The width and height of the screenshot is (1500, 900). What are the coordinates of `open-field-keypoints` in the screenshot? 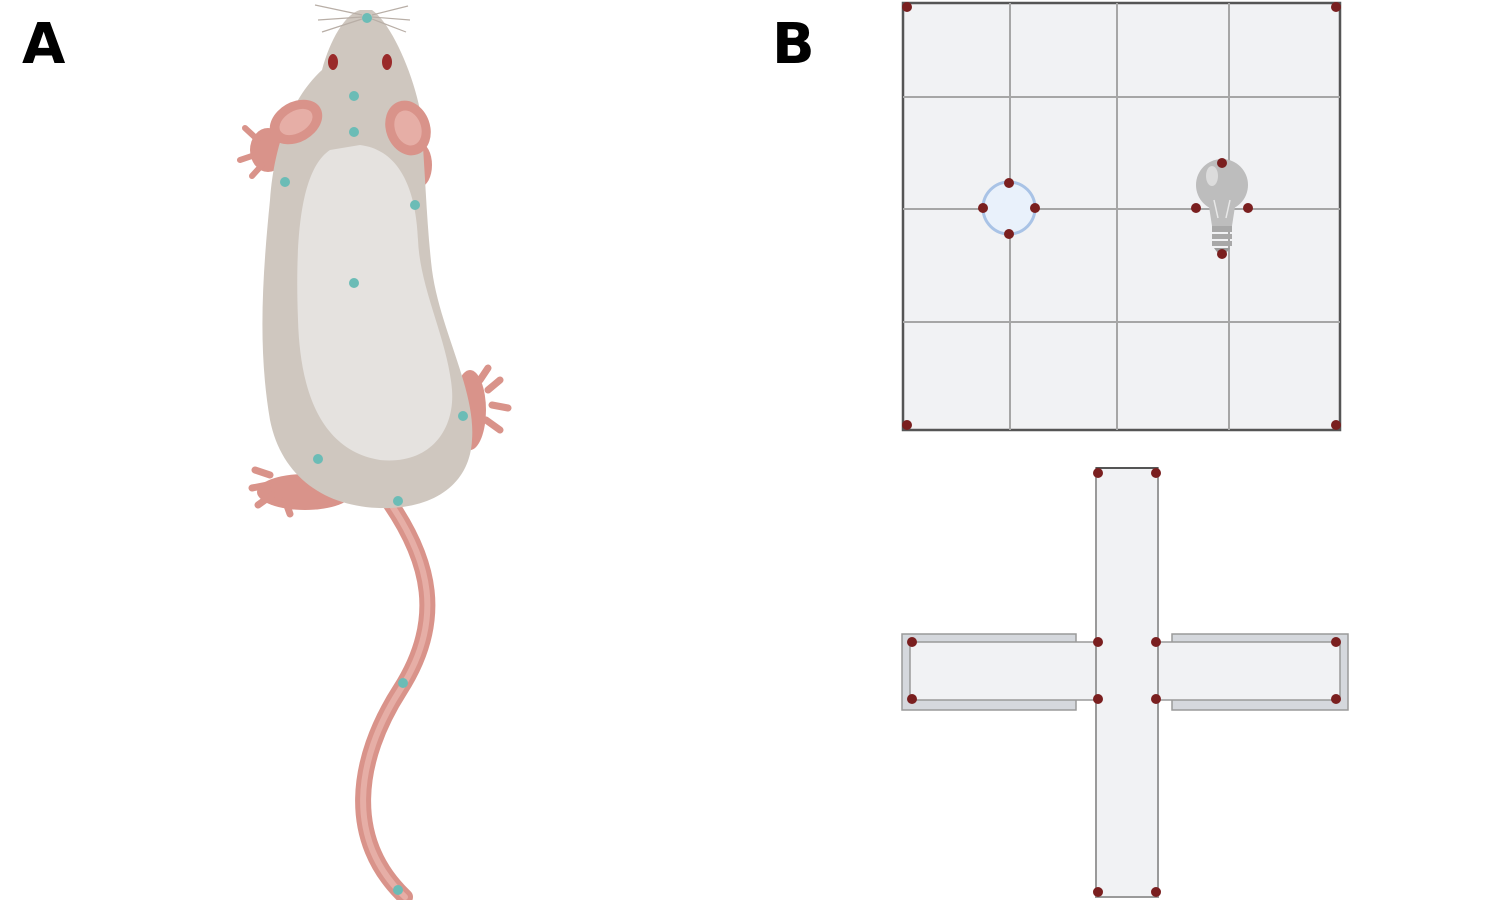 It's located at (1121, 216).